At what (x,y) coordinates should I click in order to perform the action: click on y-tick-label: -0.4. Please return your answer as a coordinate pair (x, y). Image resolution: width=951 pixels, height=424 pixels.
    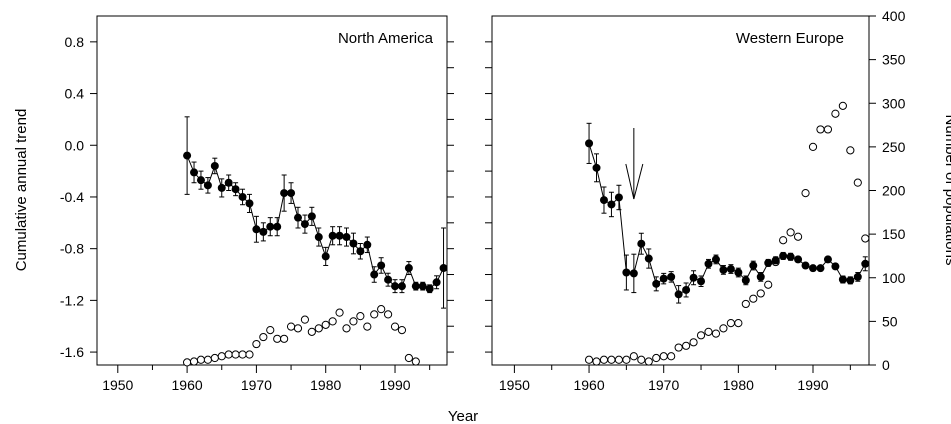
    Looking at the image, I should click on (72, 197).